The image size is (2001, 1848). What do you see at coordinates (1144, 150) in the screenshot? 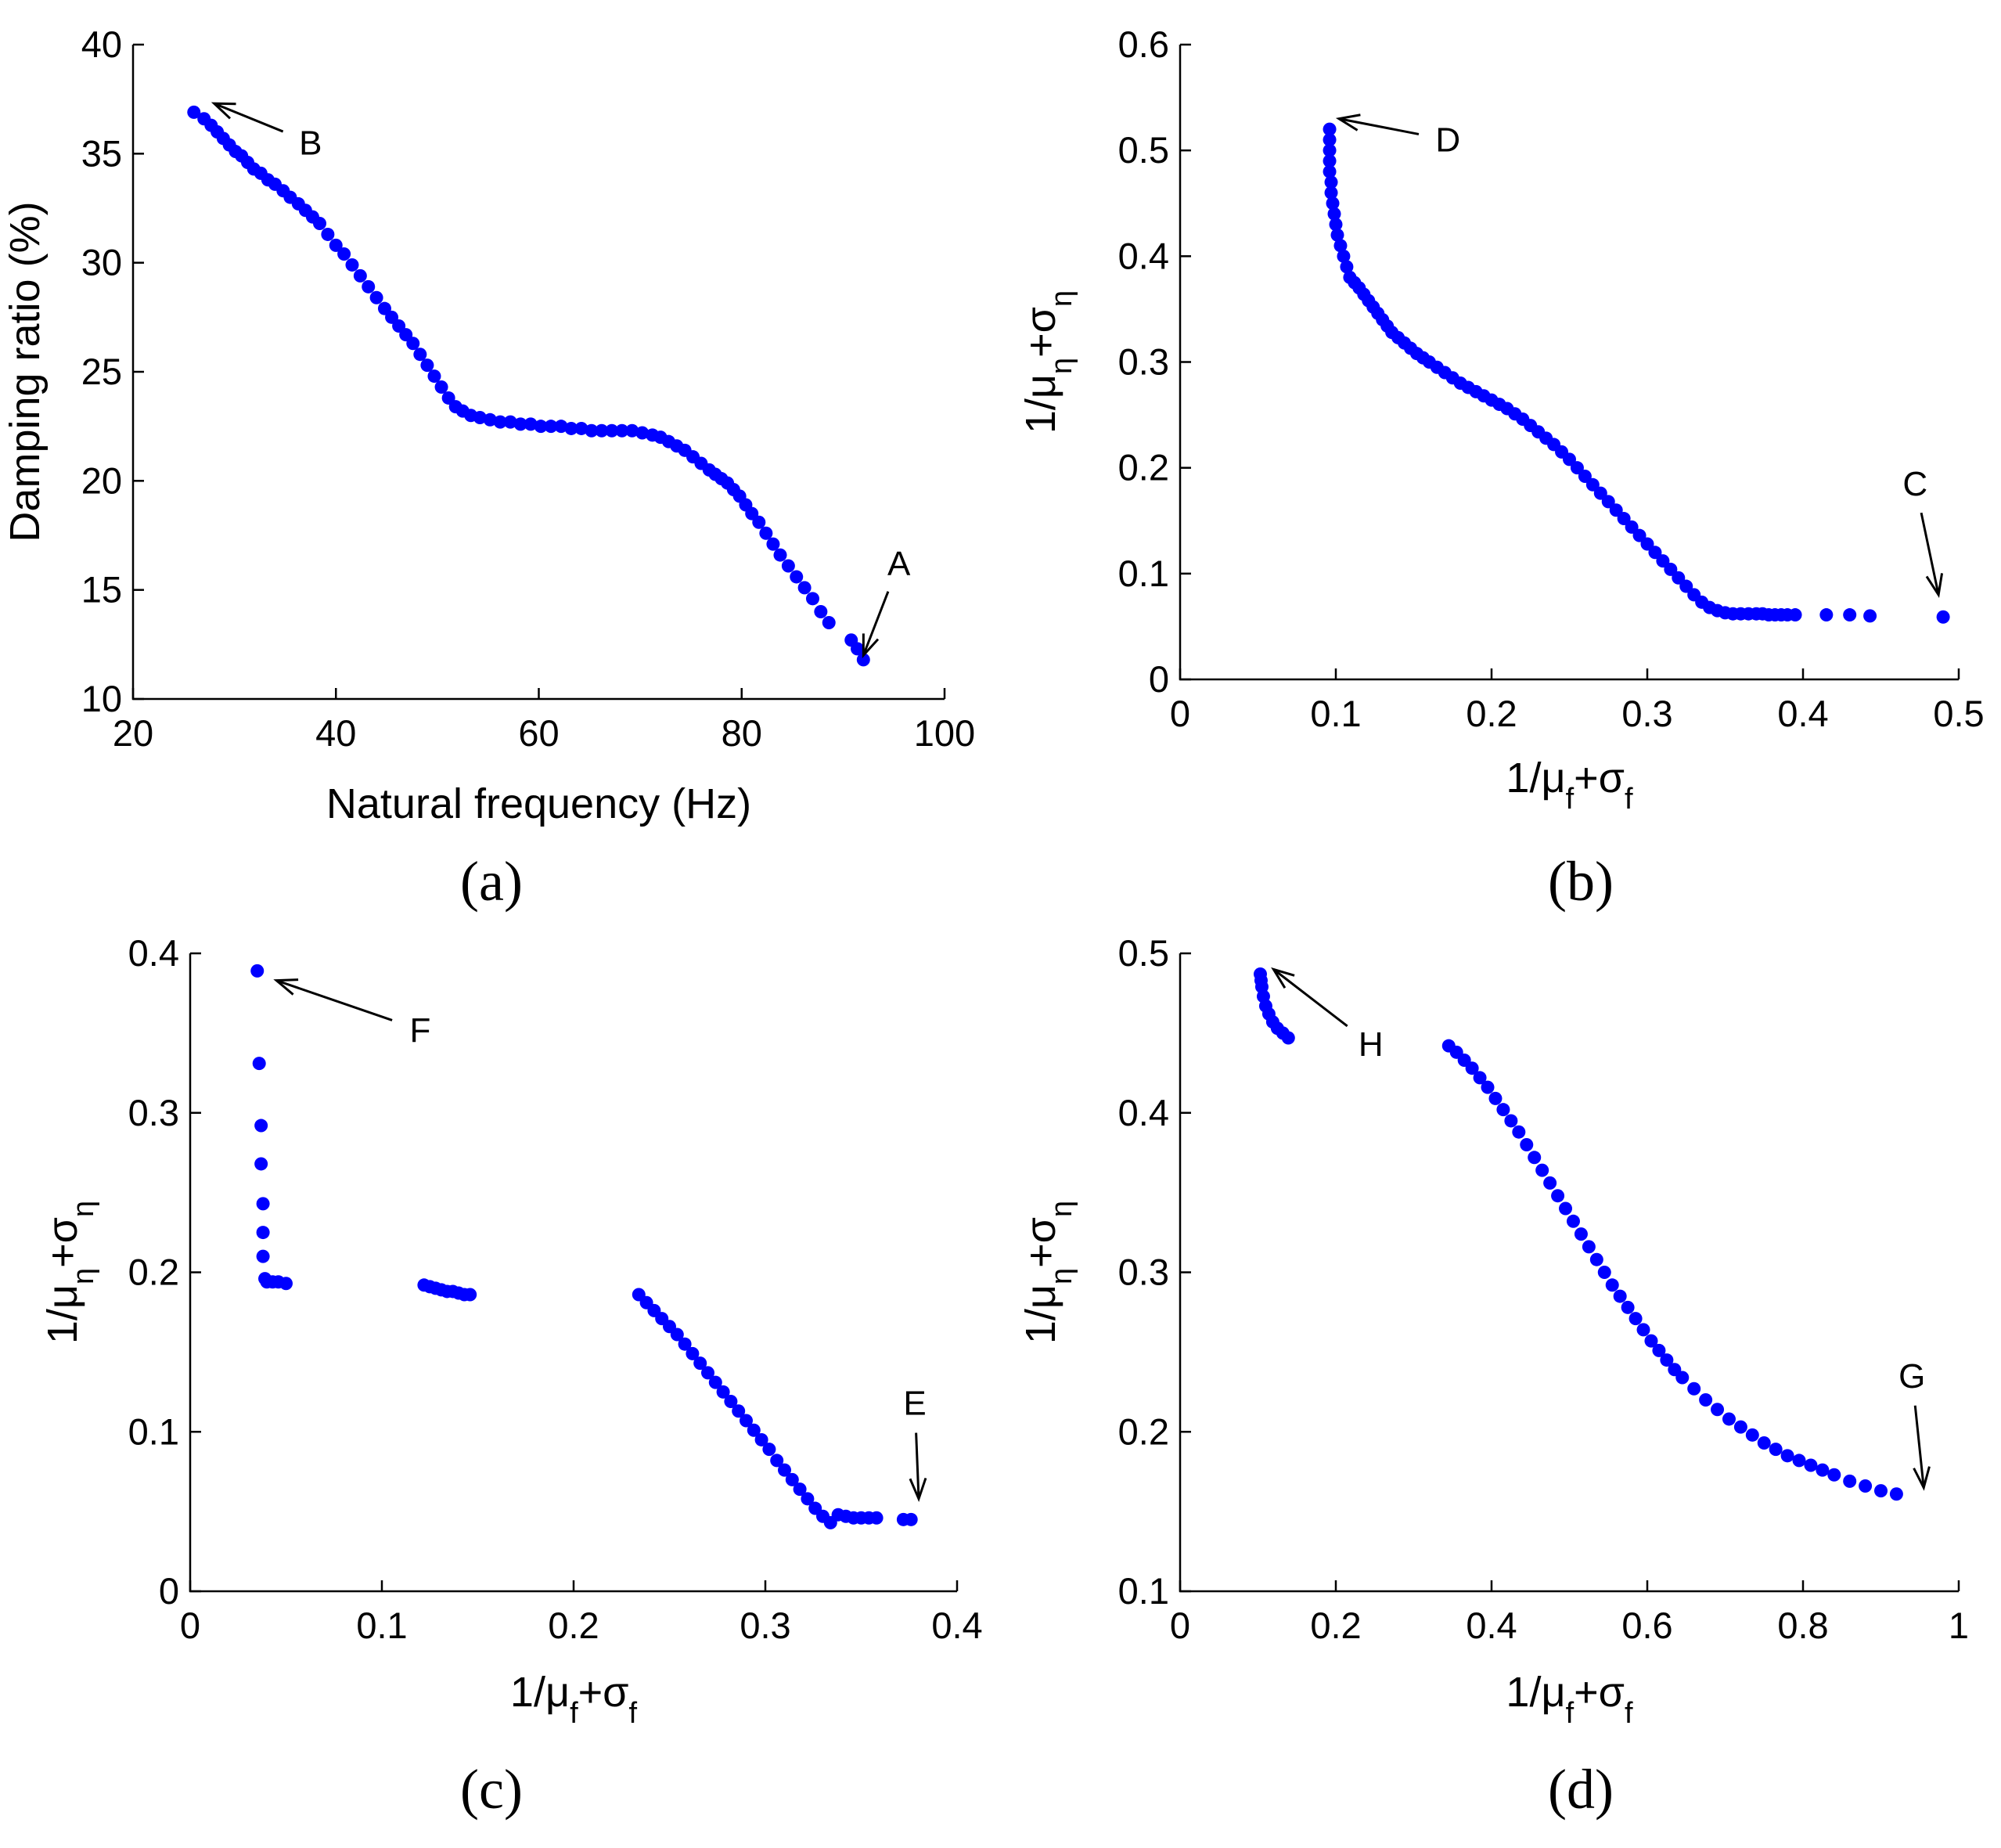
I see `y-tick-label: 0.5` at bounding box center [1144, 150].